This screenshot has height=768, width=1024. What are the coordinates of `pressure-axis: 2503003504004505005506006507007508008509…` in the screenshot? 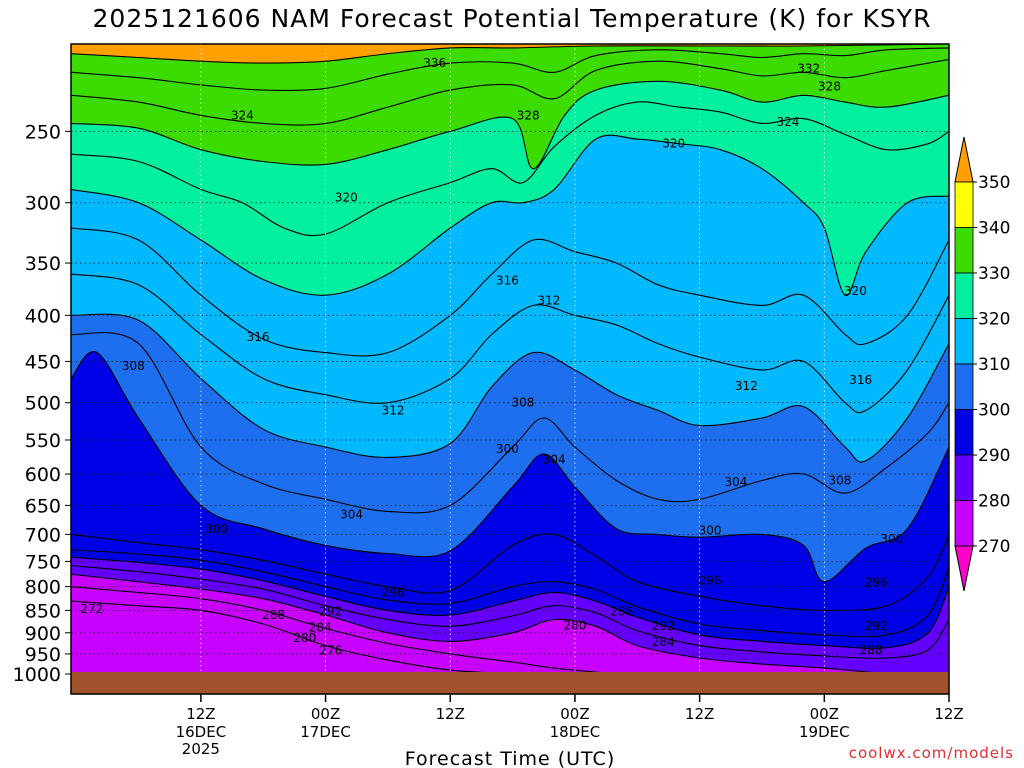 It's located at (42, 403).